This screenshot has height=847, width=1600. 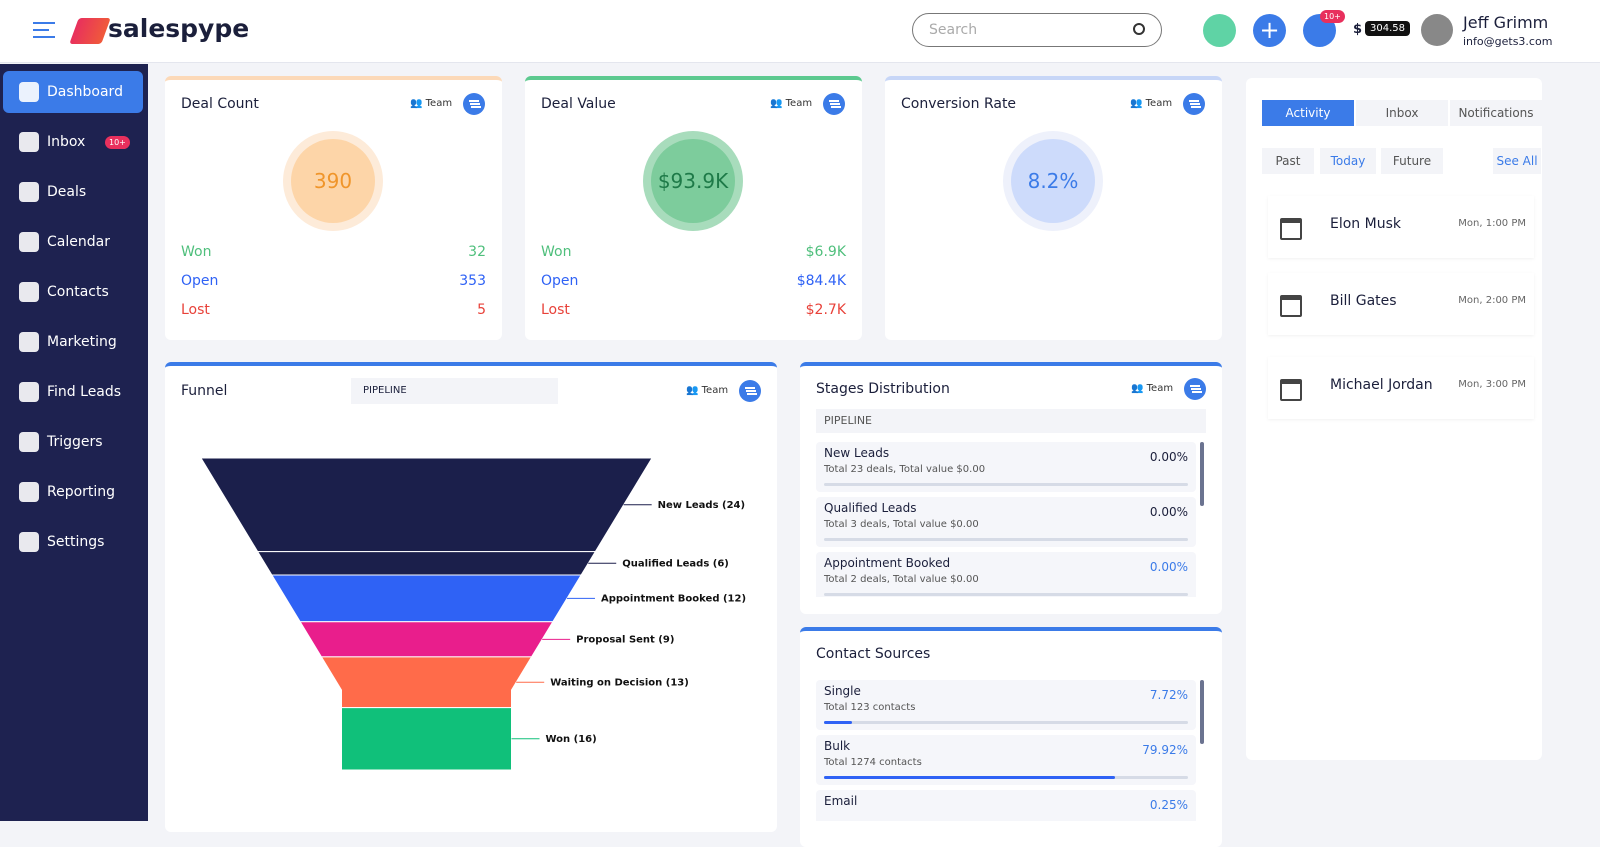 What do you see at coordinates (1037, 30) in the screenshot?
I see `search-box: Search` at bounding box center [1037, 30].